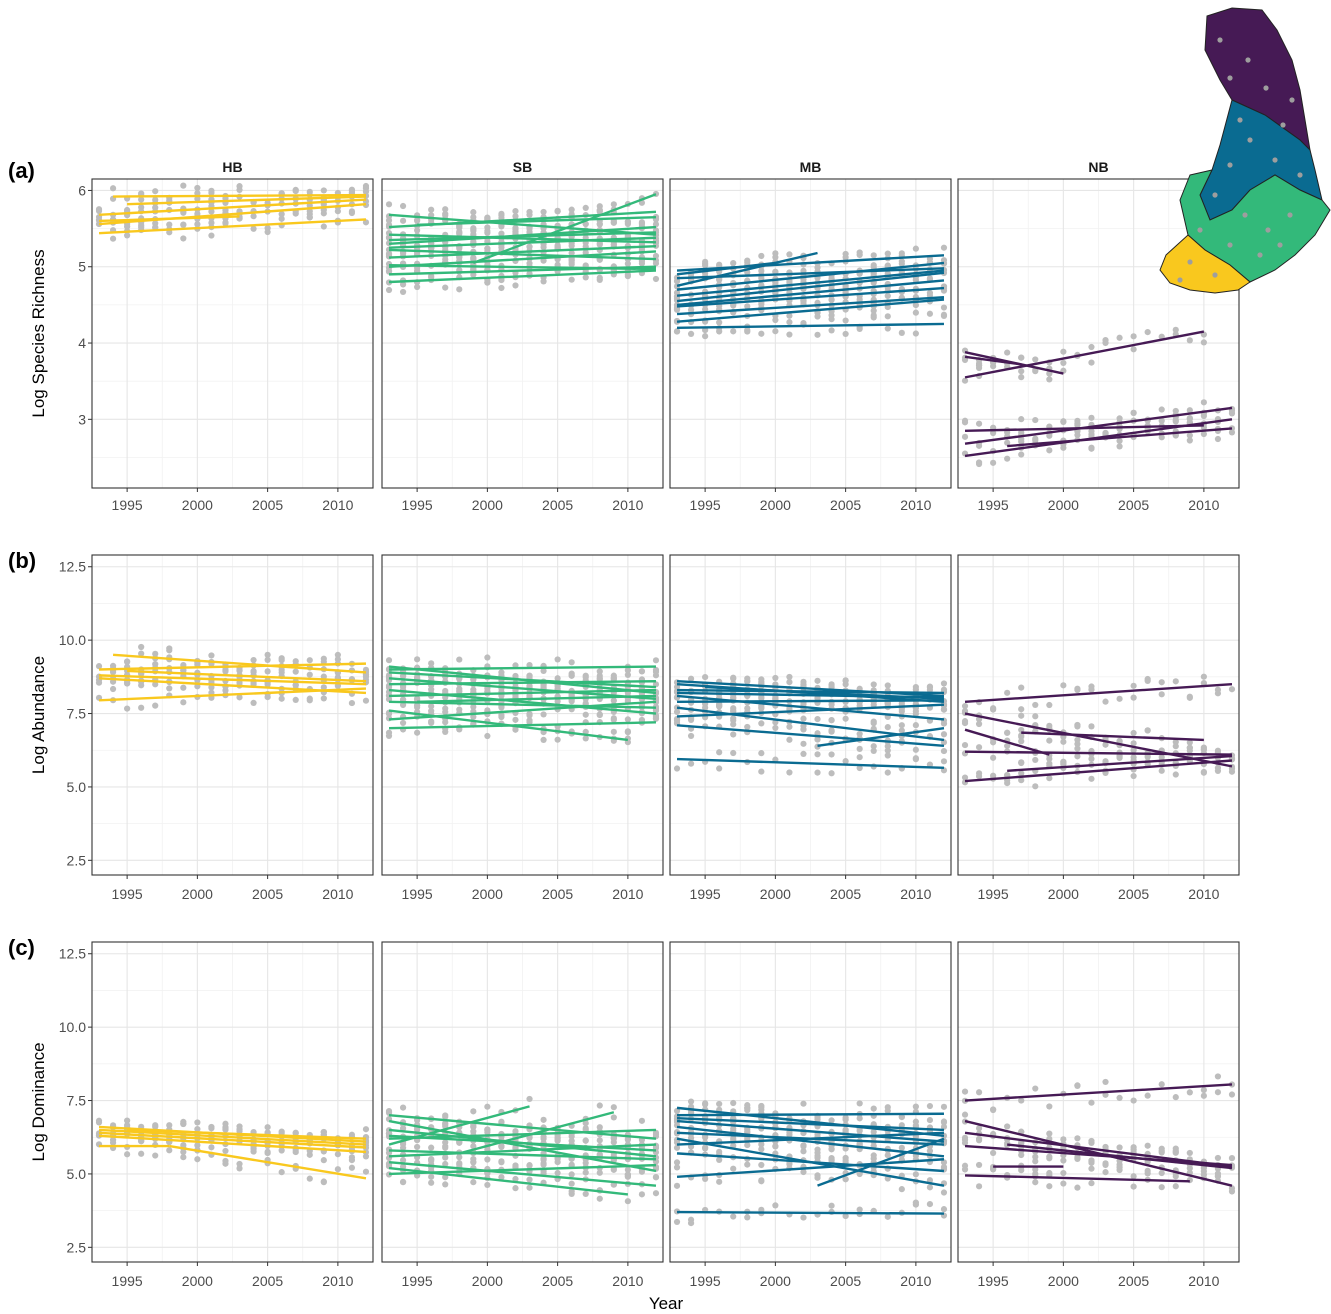  Describe the element at coordinates (666, 1303) in the screenshot. I see `x-axis-title: Year` at that location.